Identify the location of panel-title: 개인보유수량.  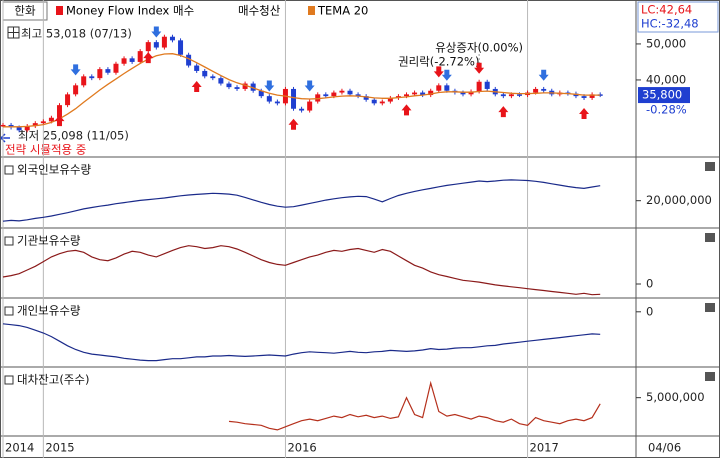
(49, 311).